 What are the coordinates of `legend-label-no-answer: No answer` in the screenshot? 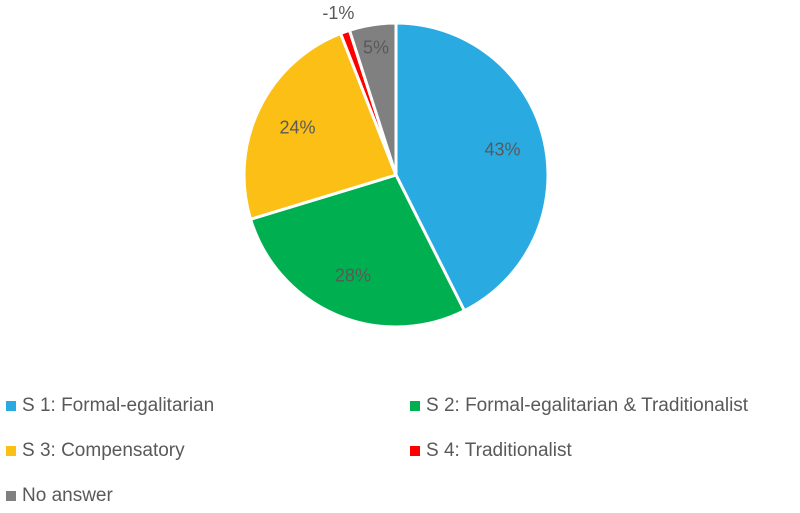 It's located at (67, 495).